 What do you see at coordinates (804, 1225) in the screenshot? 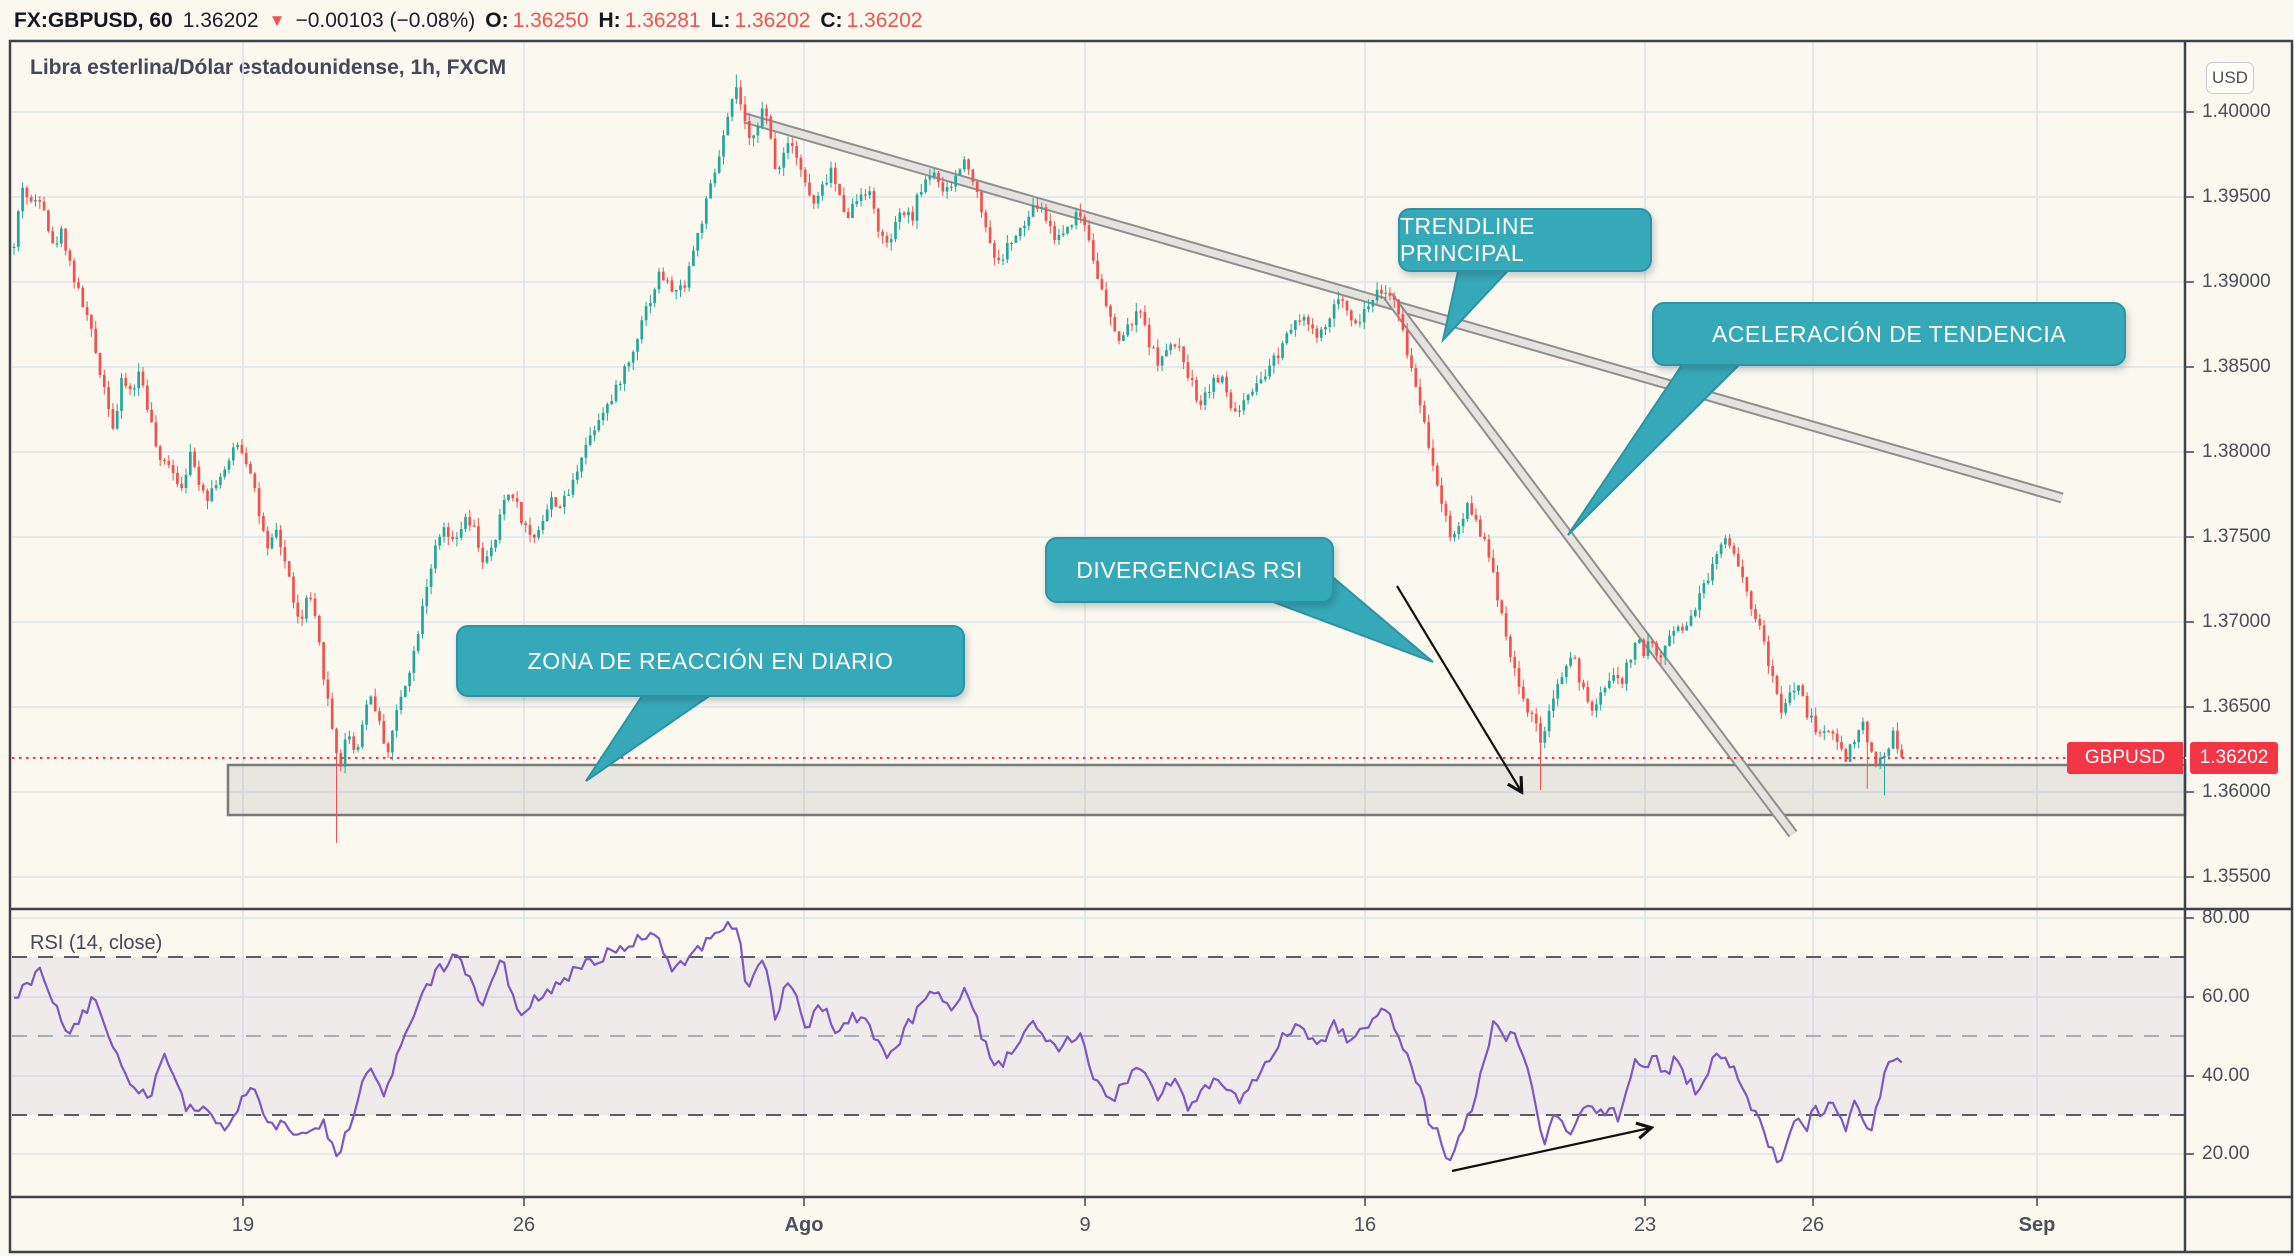
I see `time-axis-label: Ago` at bounding box center [804, 1225].